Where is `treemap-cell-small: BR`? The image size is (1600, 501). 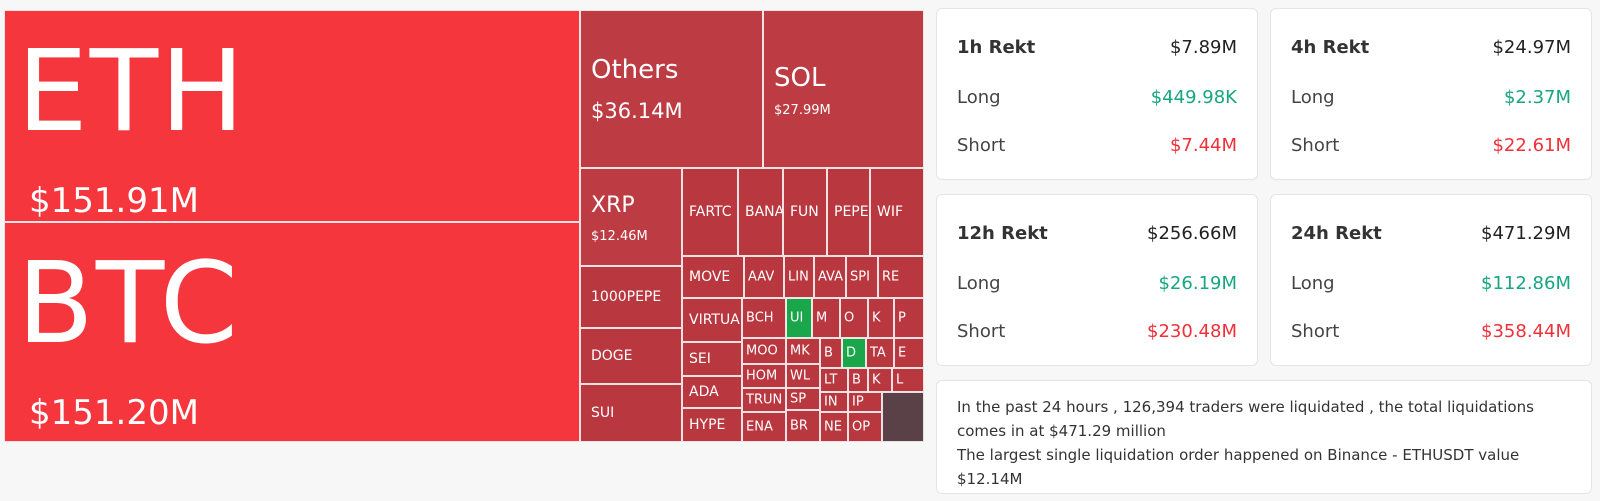
treemap-cell-small: BR is located at coordinates (803, 426).